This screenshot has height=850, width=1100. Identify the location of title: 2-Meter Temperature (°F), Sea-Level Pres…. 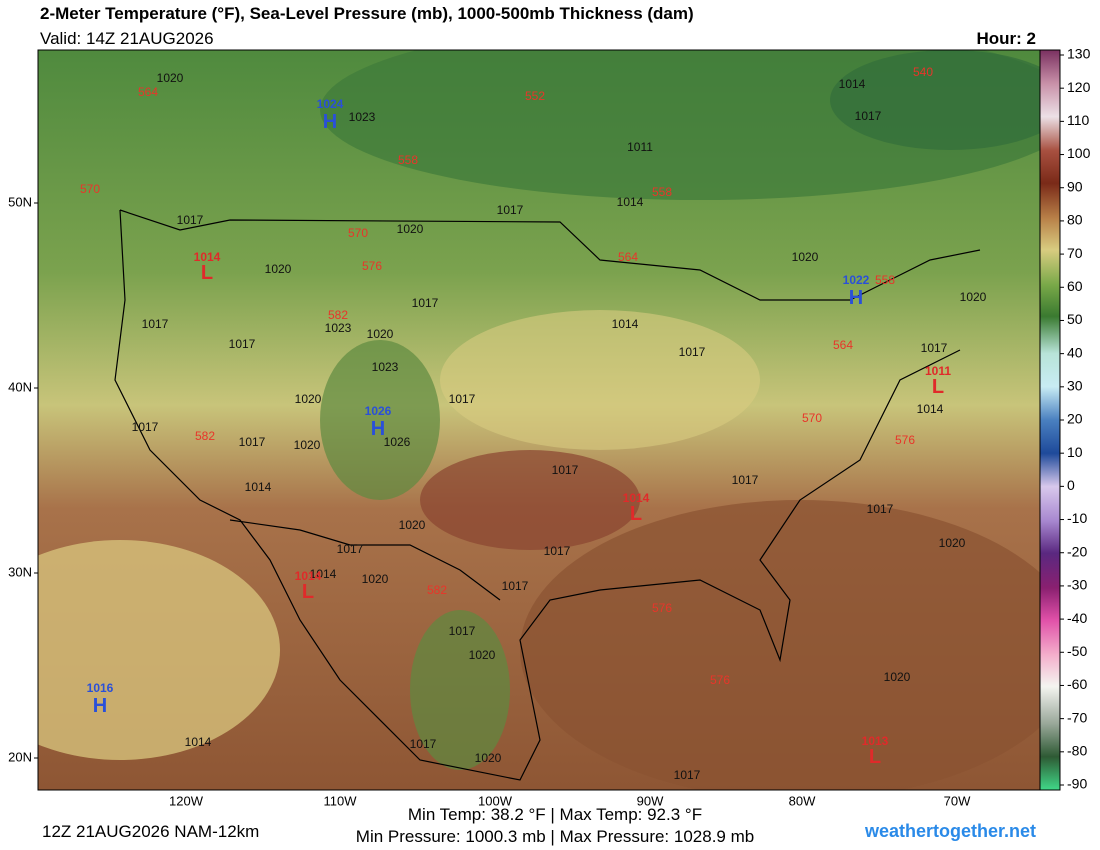
(367, 13).